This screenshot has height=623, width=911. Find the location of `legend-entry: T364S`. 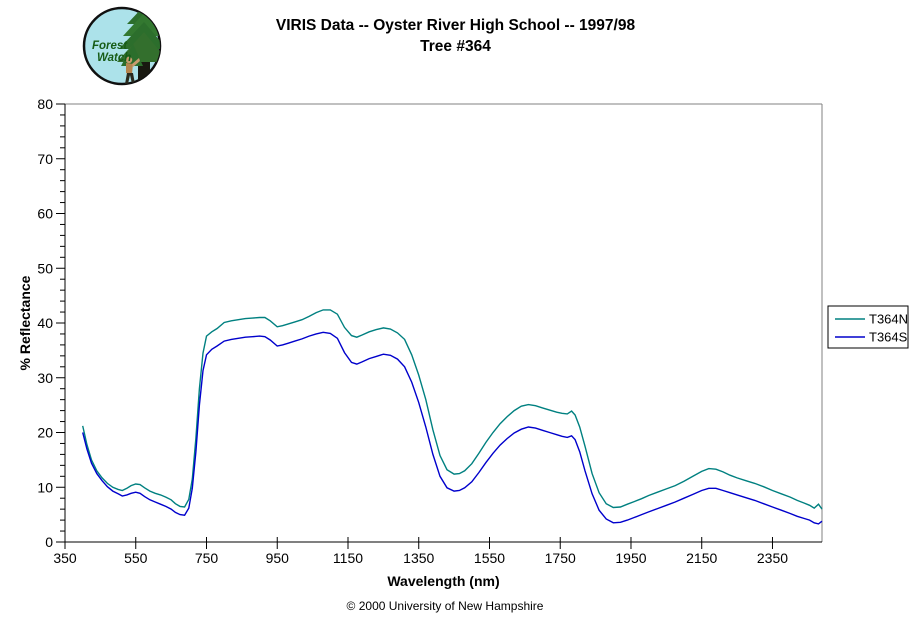

legend-entry: T364S is located at coordinates (871, 337).